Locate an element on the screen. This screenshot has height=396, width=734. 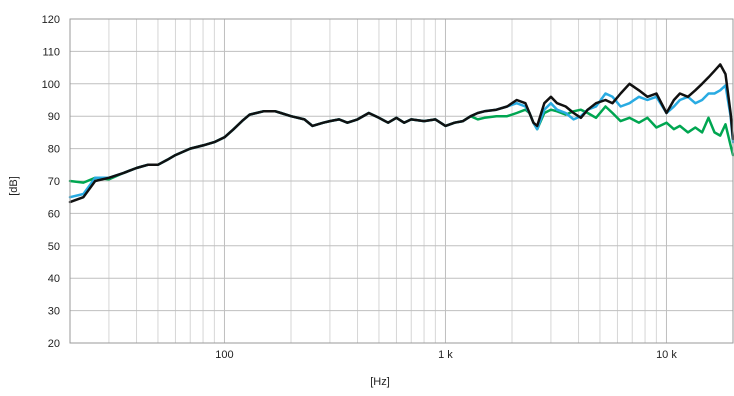
x-tick-label: 100 is located at coordinates (224, 355).